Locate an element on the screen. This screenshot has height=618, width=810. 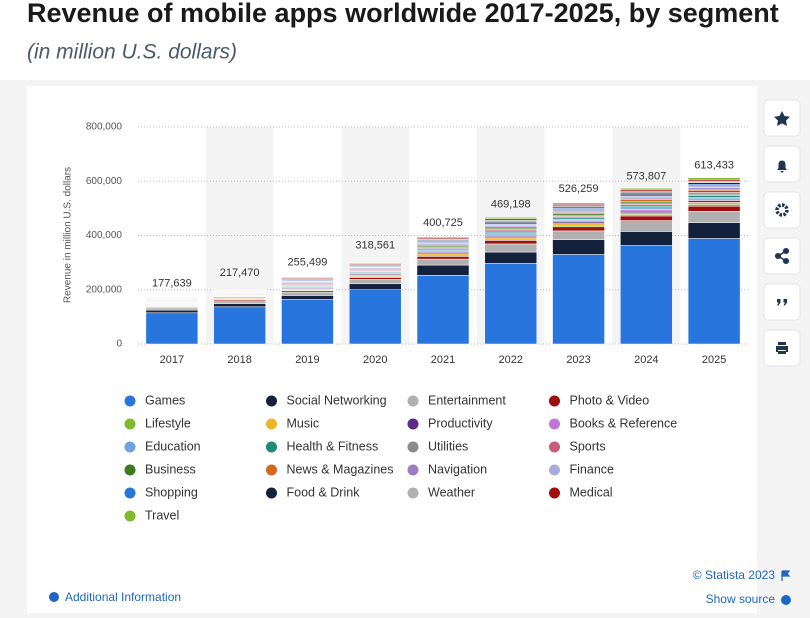
legend-label: Weather is located at coordinates (451, 492).